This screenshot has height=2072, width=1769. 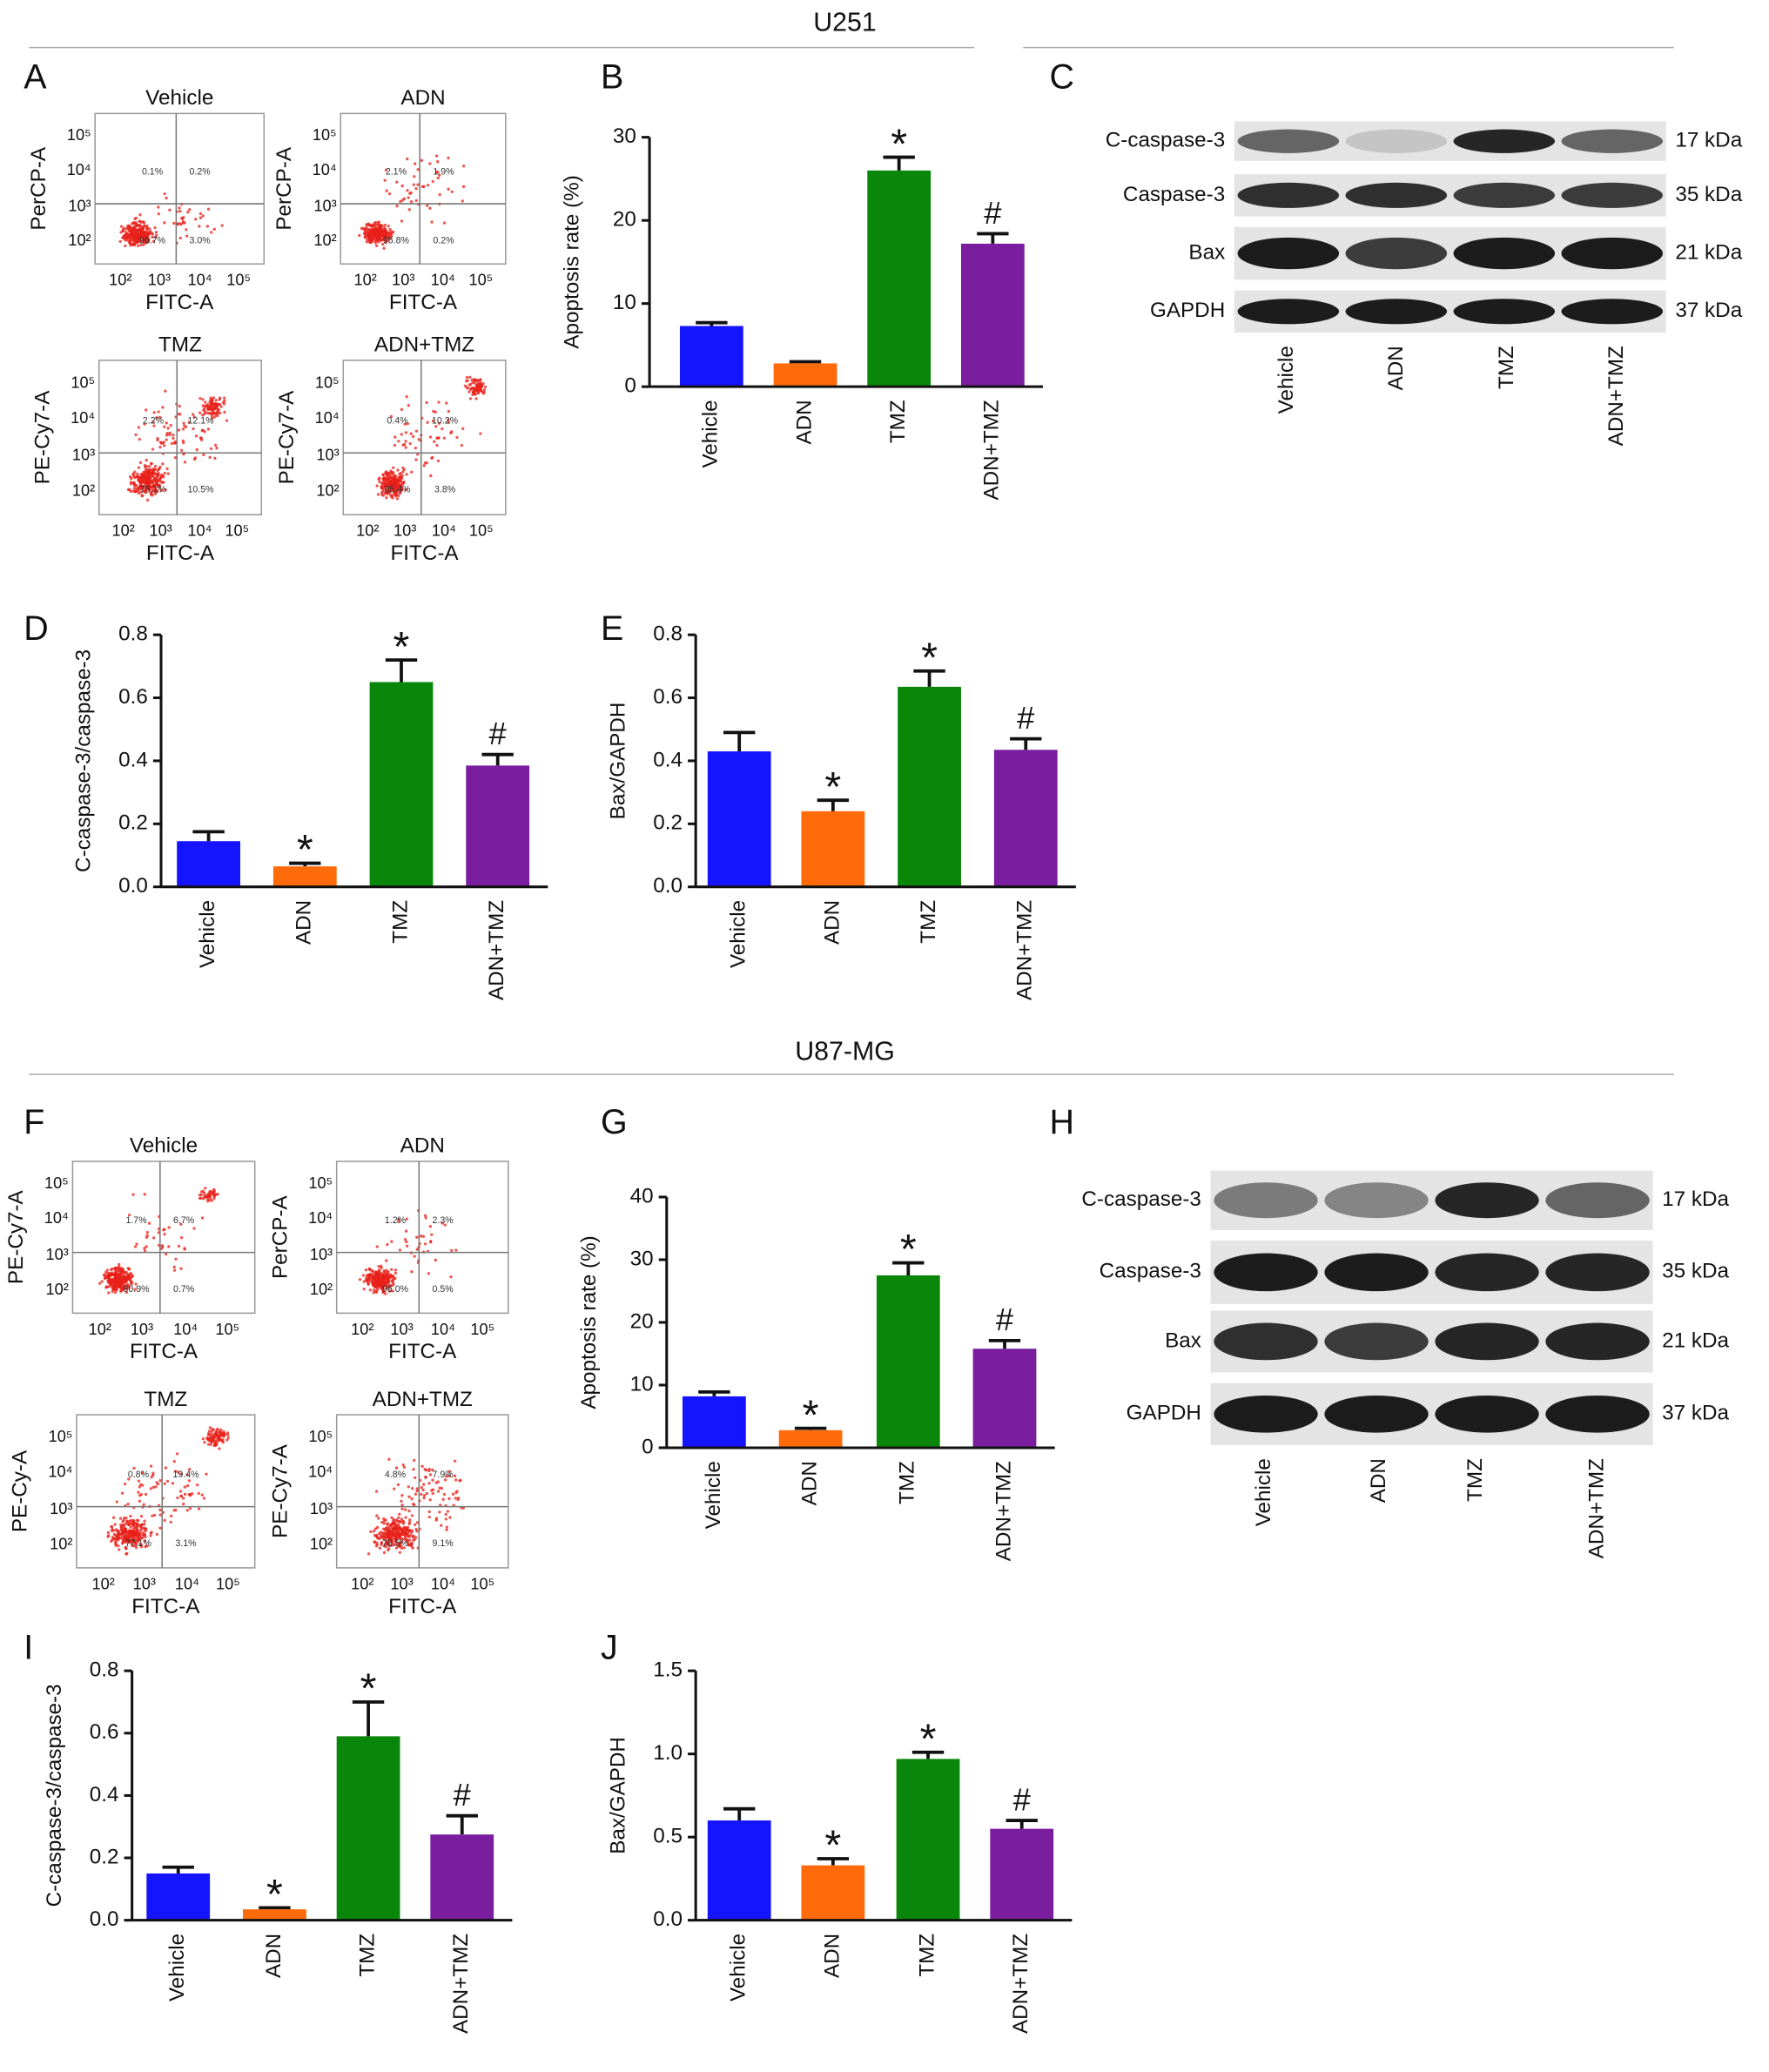 What do you see at coordinates (228, 1583) in the screenshot?
I see `x-tick-label: 10⁵` at bounding box center [228, 1583].